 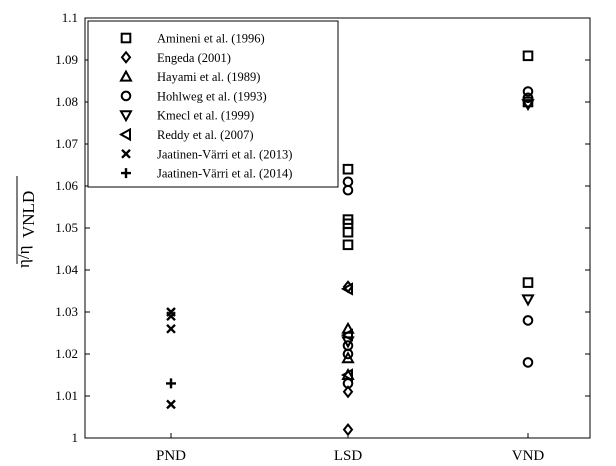 What do you see at coordinates (212, 96) in the screenshot?
I see `legend-entry-label: Hohlweg et al. (1993)` at bounding box center [212, 96].